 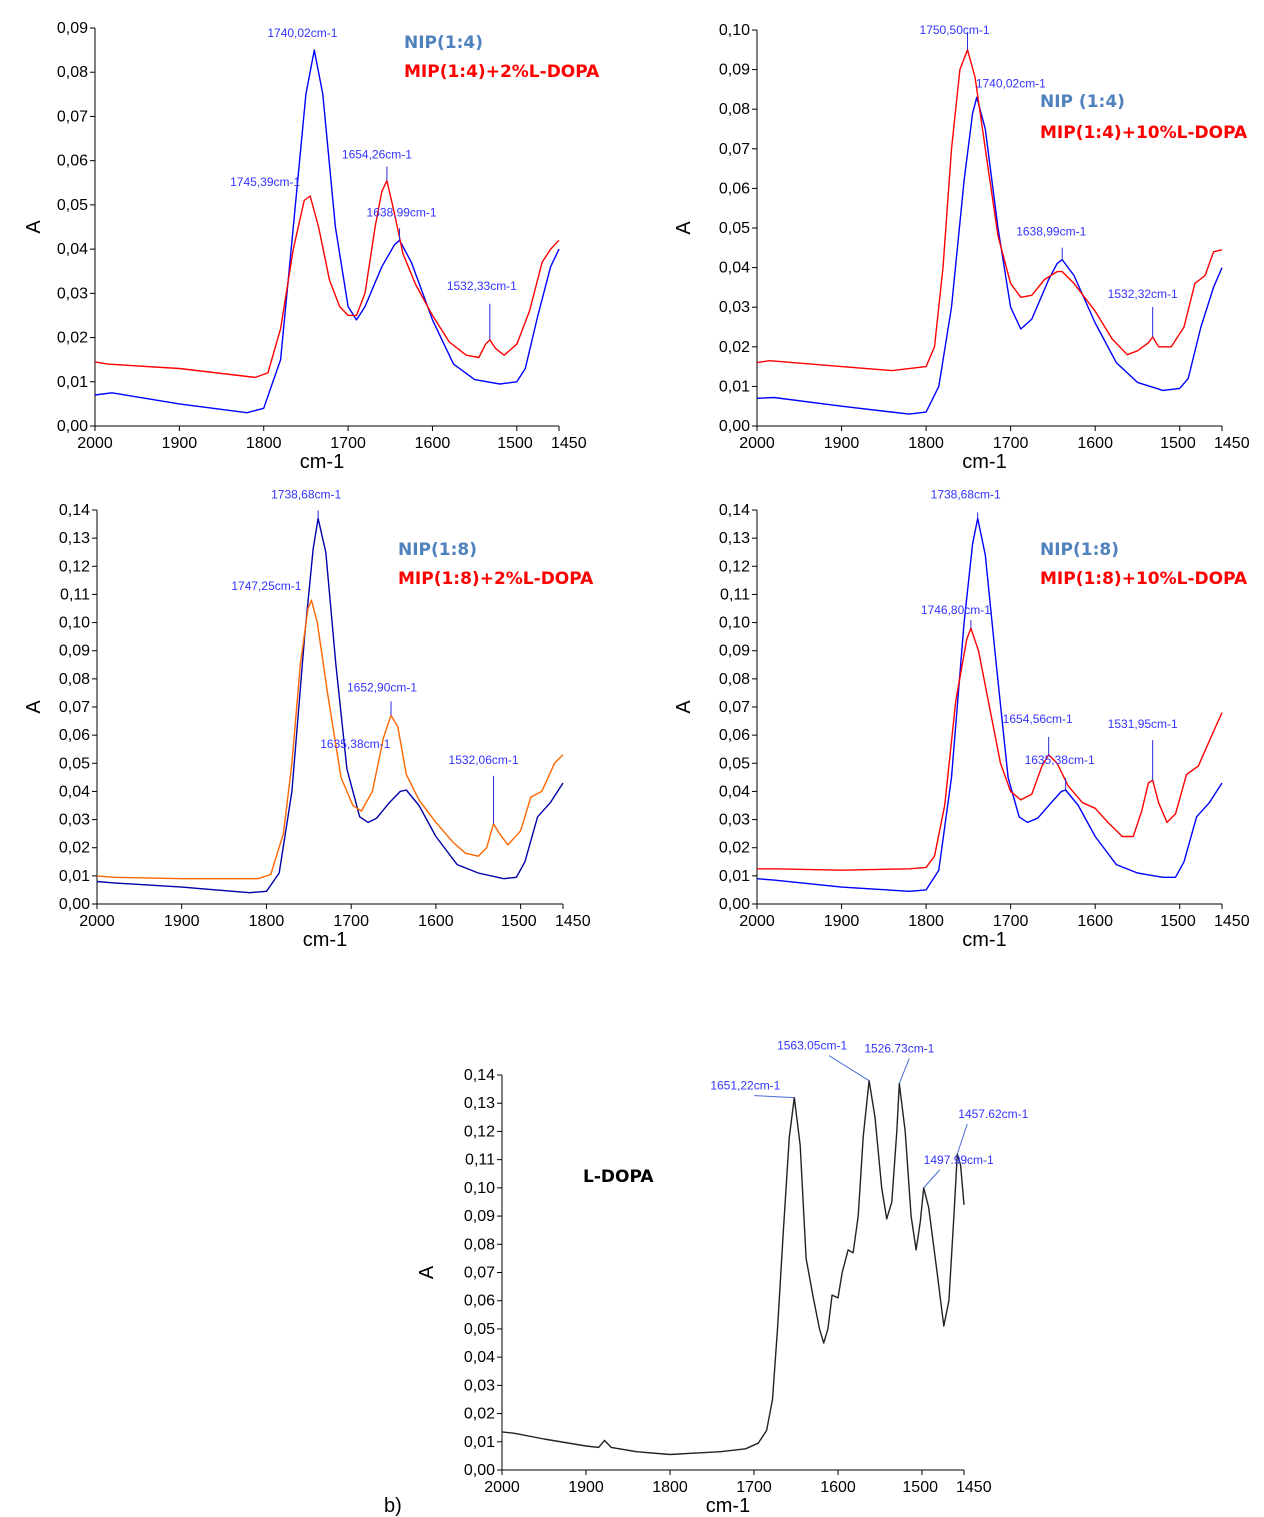 I want to click on legend-entry: MIP(1:8)+10%L-DOPA, so click(x=1144, y=579).